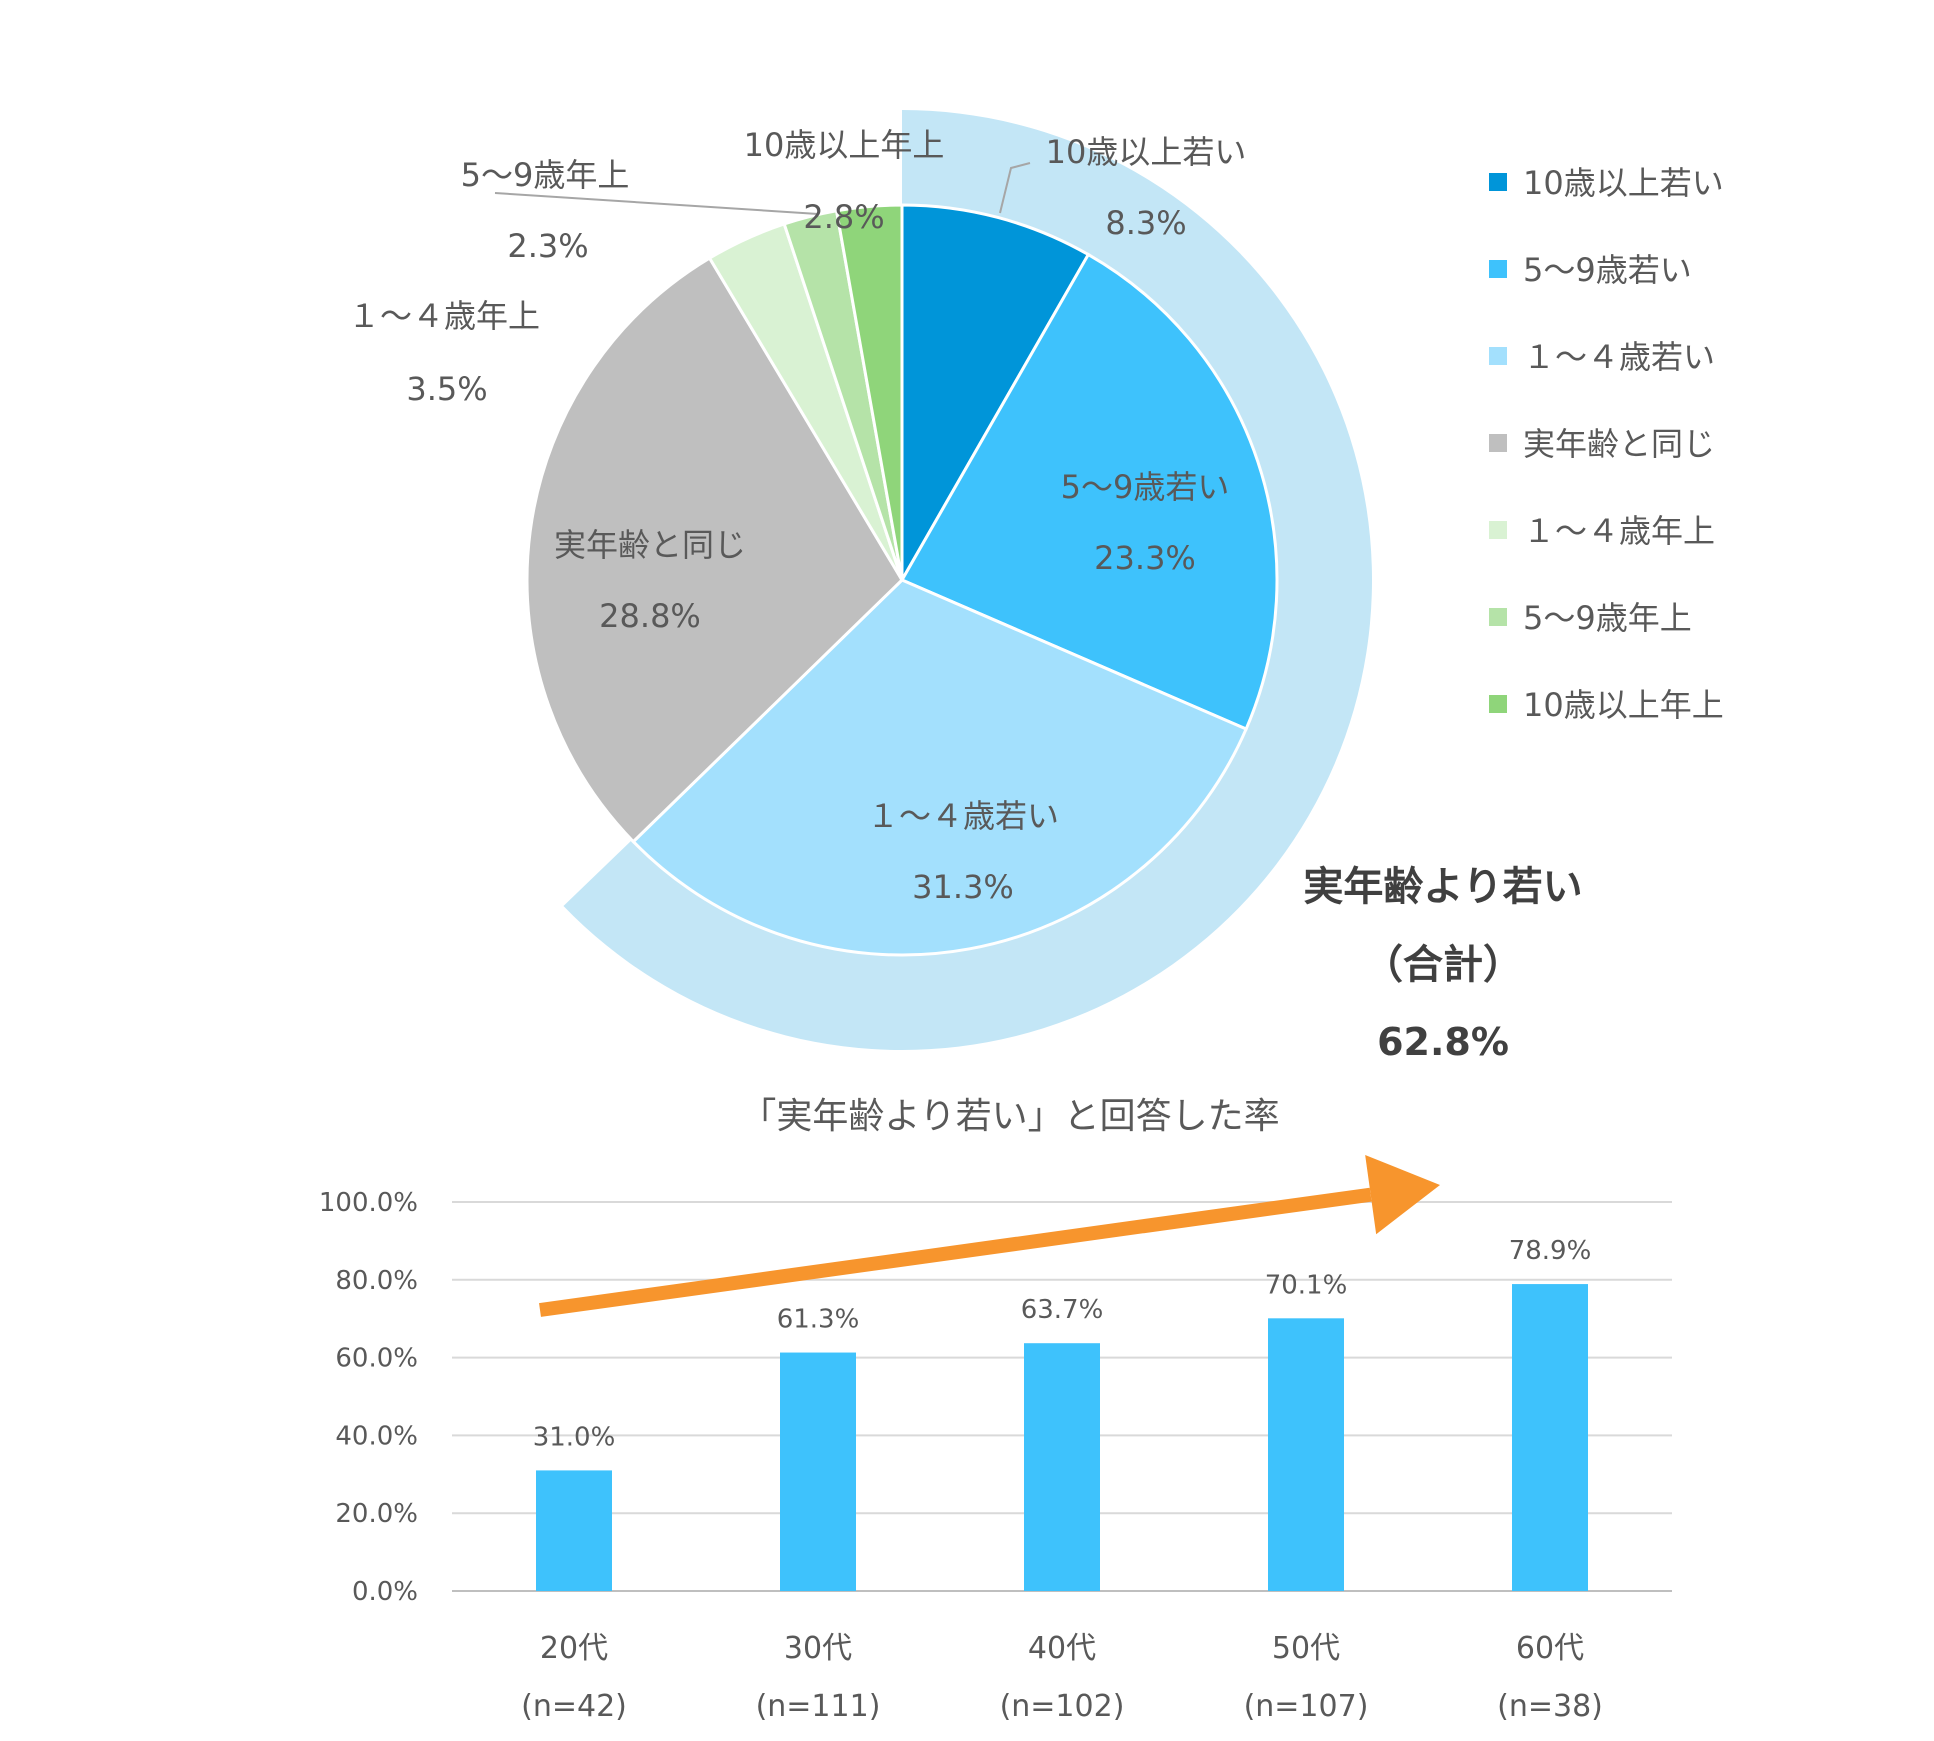  What do you see at coordinates (1623, 183) in the screenshot?
I see `legend-label-1: 10歳以上若い` at bounding box center [1623, 183].